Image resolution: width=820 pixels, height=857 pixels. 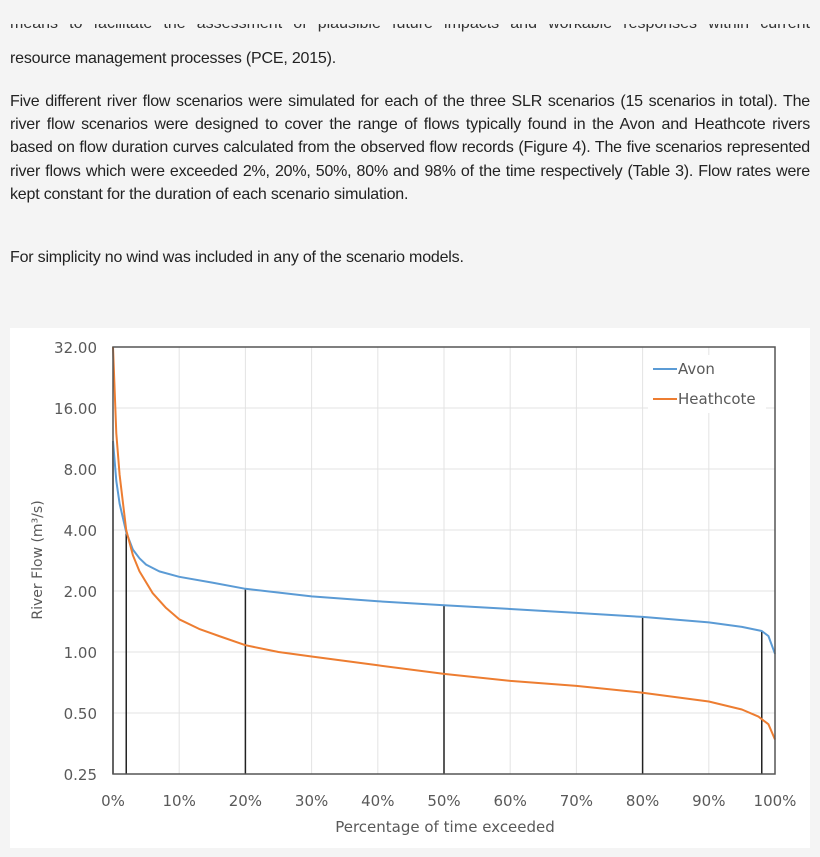 I want to click on legend-label-heathcote: Heathcote, so click(x=717, y=399).